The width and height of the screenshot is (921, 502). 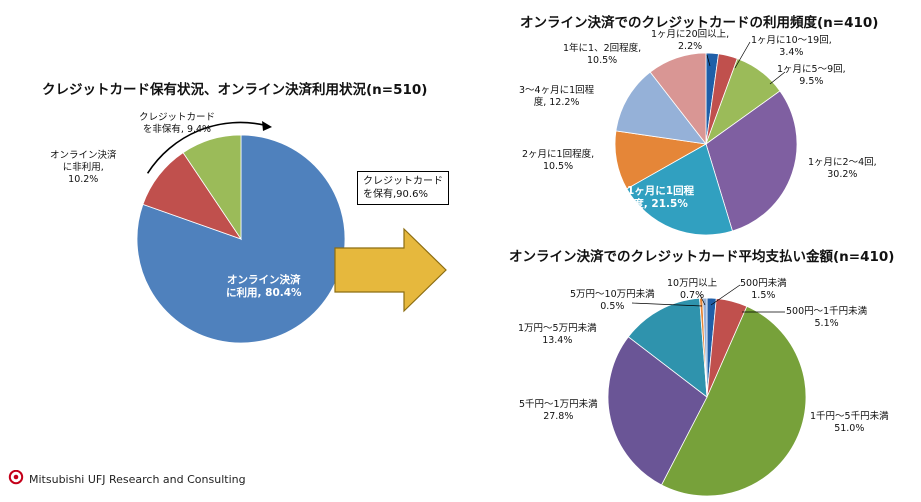 What do you see at coordinates (83, 167) in the screenshot?
I see `chart1-label-not-use: オンライン決済 に非利用, 10.2%` at bounding box center [83, 167].